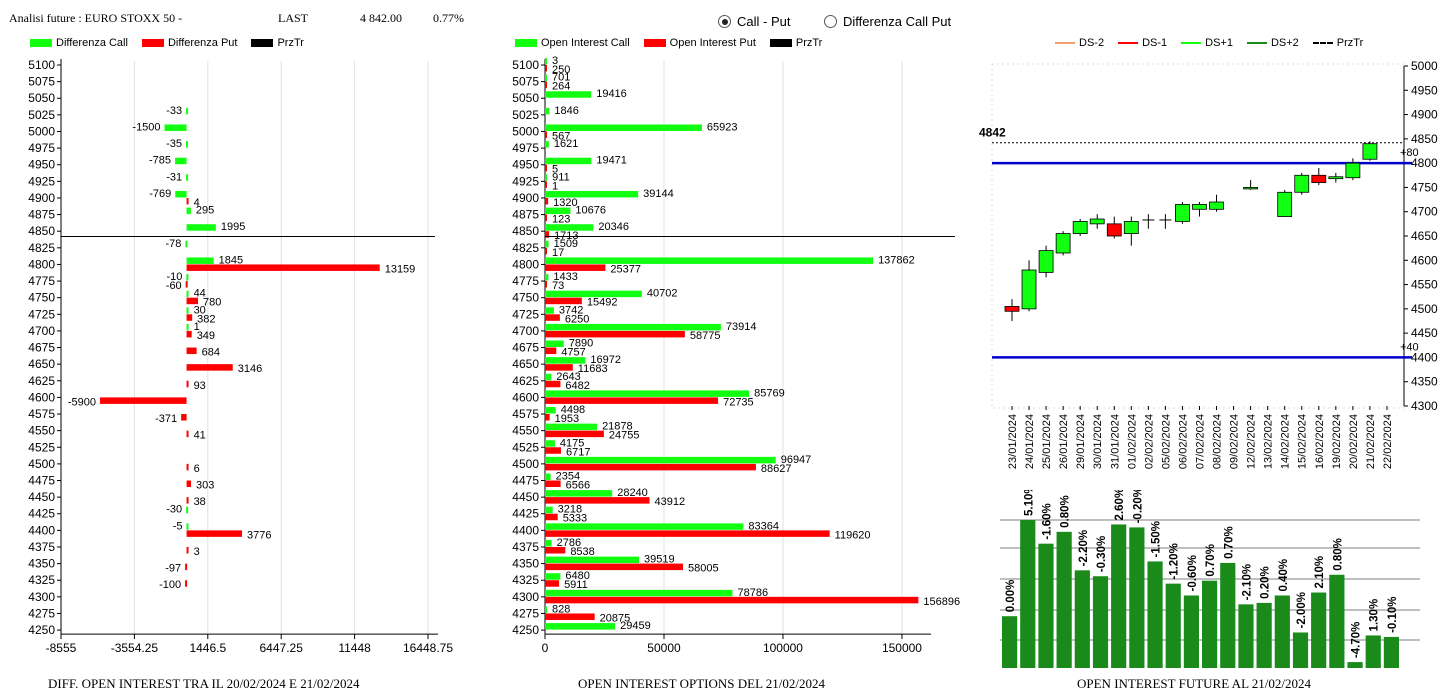 The width and height of the screenshot is (1453, 692). What do you see at coordinates (1098, 441) in the screenshot?
I see `x-tick-label: 30/01/2024` at bounding box center [1098, 441].